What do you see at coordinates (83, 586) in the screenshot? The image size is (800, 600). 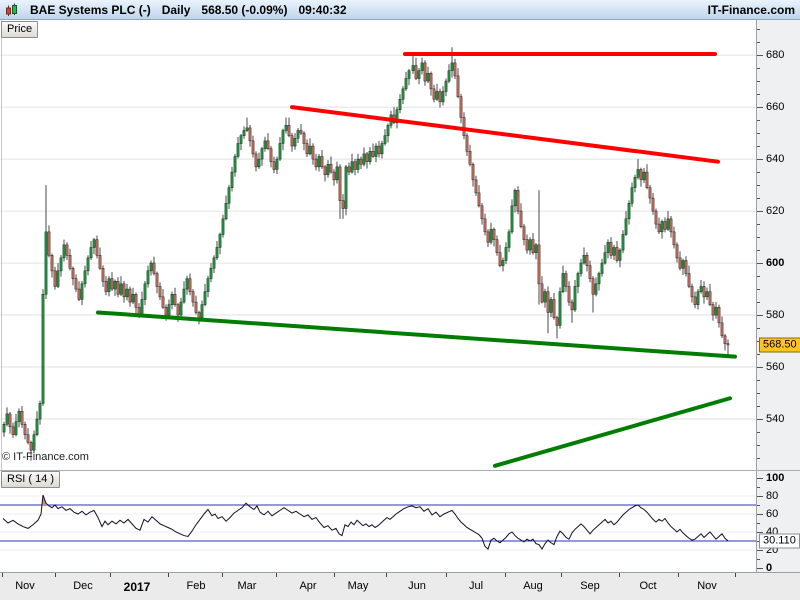 I see `date-label: Dec` at bounding box center [83, 586].